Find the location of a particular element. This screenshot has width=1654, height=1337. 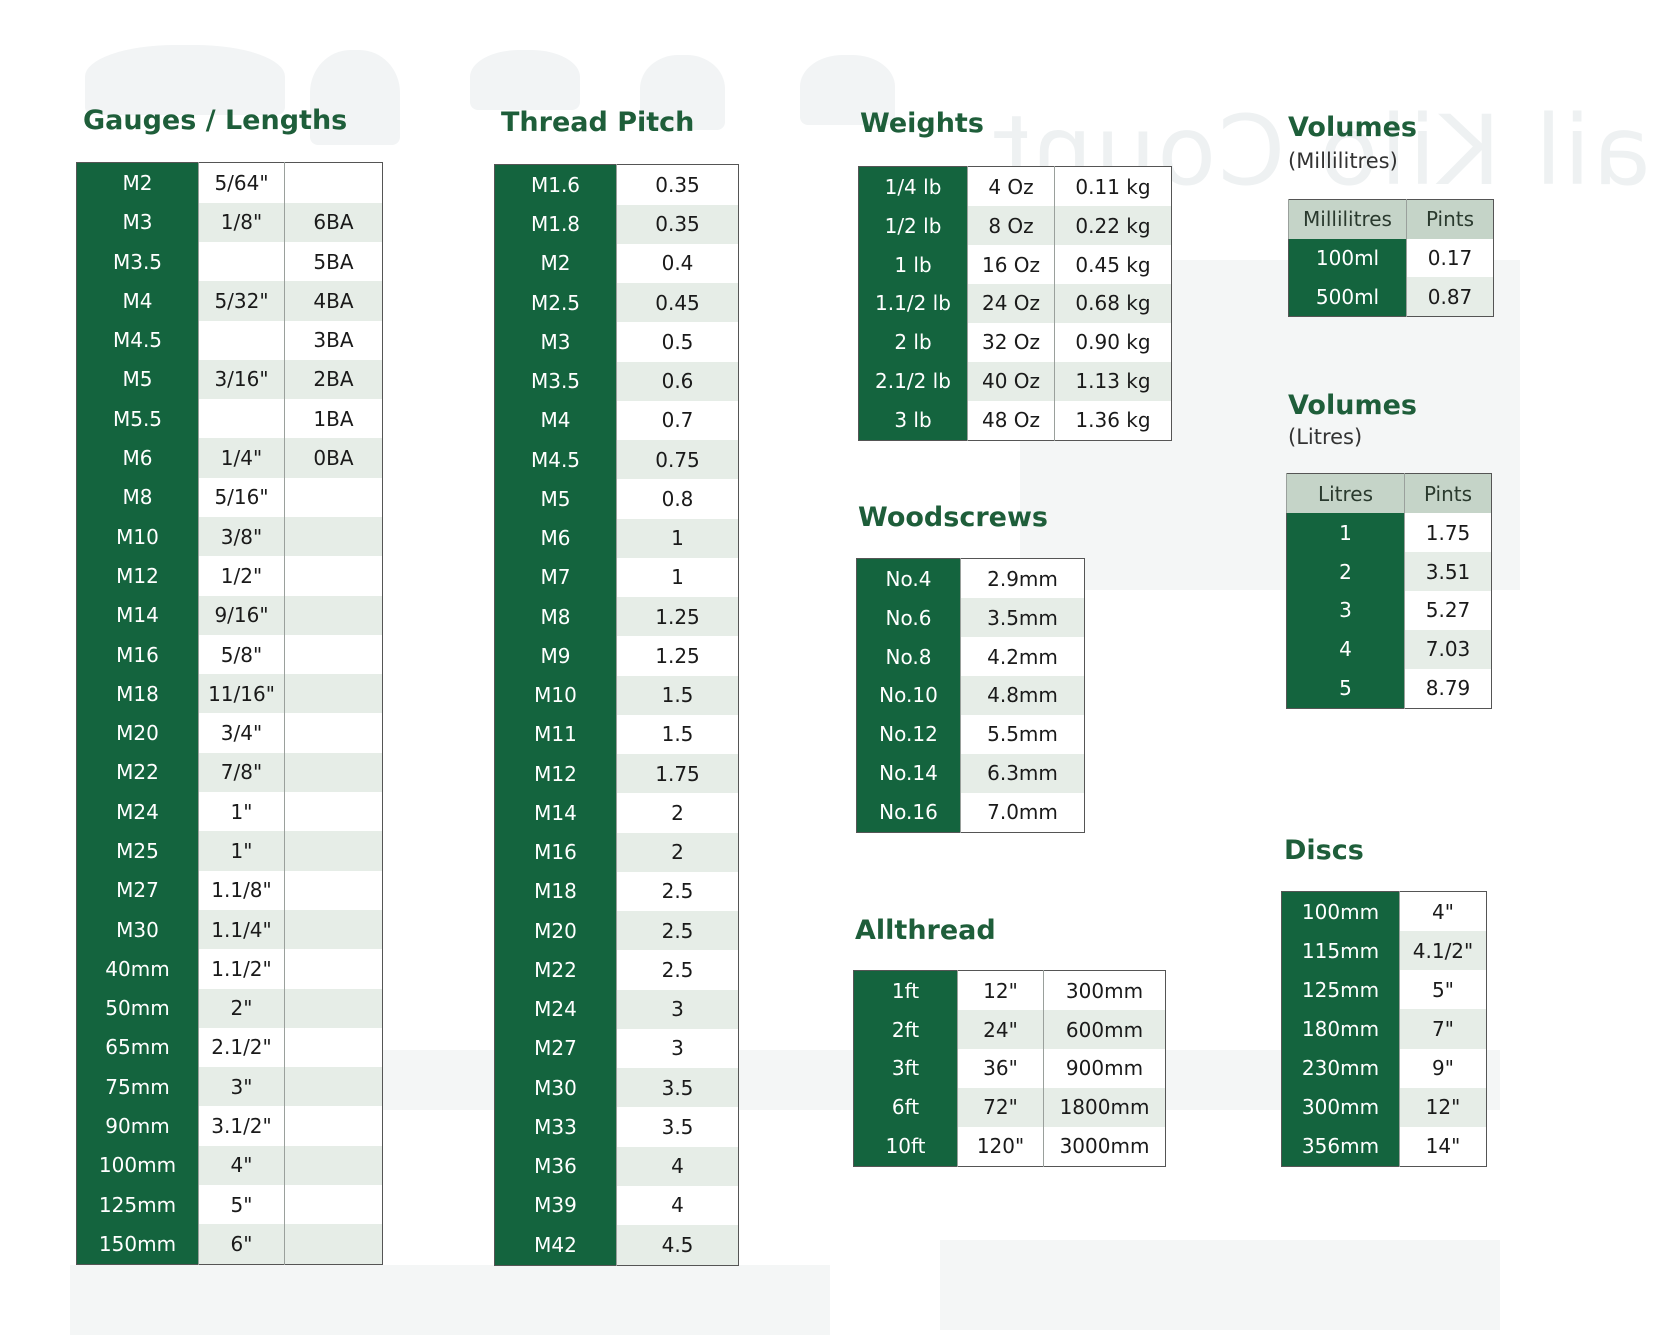

table-row: 75mm 3" is located at coordinates (229, 1087).